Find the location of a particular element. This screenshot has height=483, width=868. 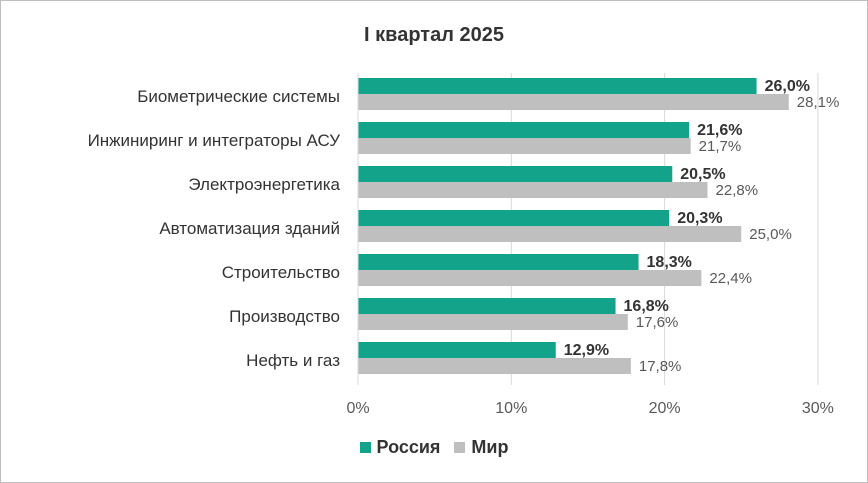

category-label: Строительство is located at coordinates (281, 272).